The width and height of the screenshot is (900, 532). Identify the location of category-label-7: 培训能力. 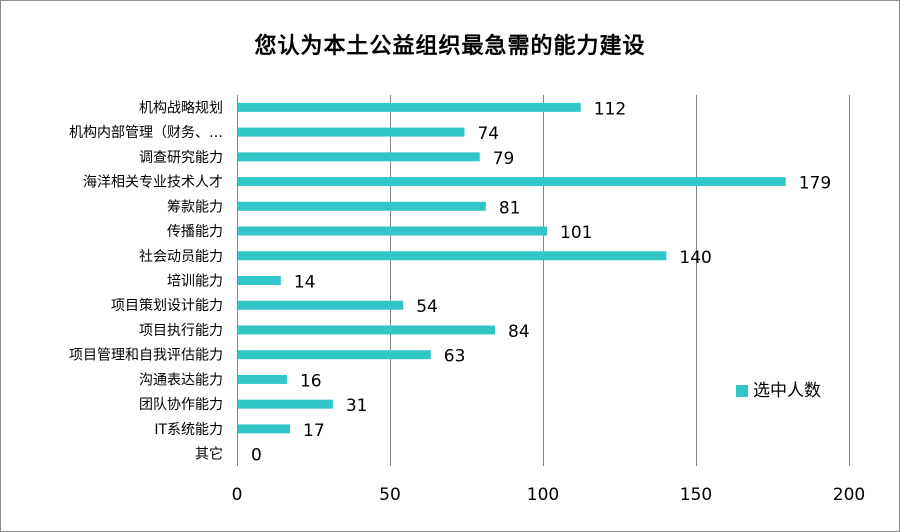
(195, 282).